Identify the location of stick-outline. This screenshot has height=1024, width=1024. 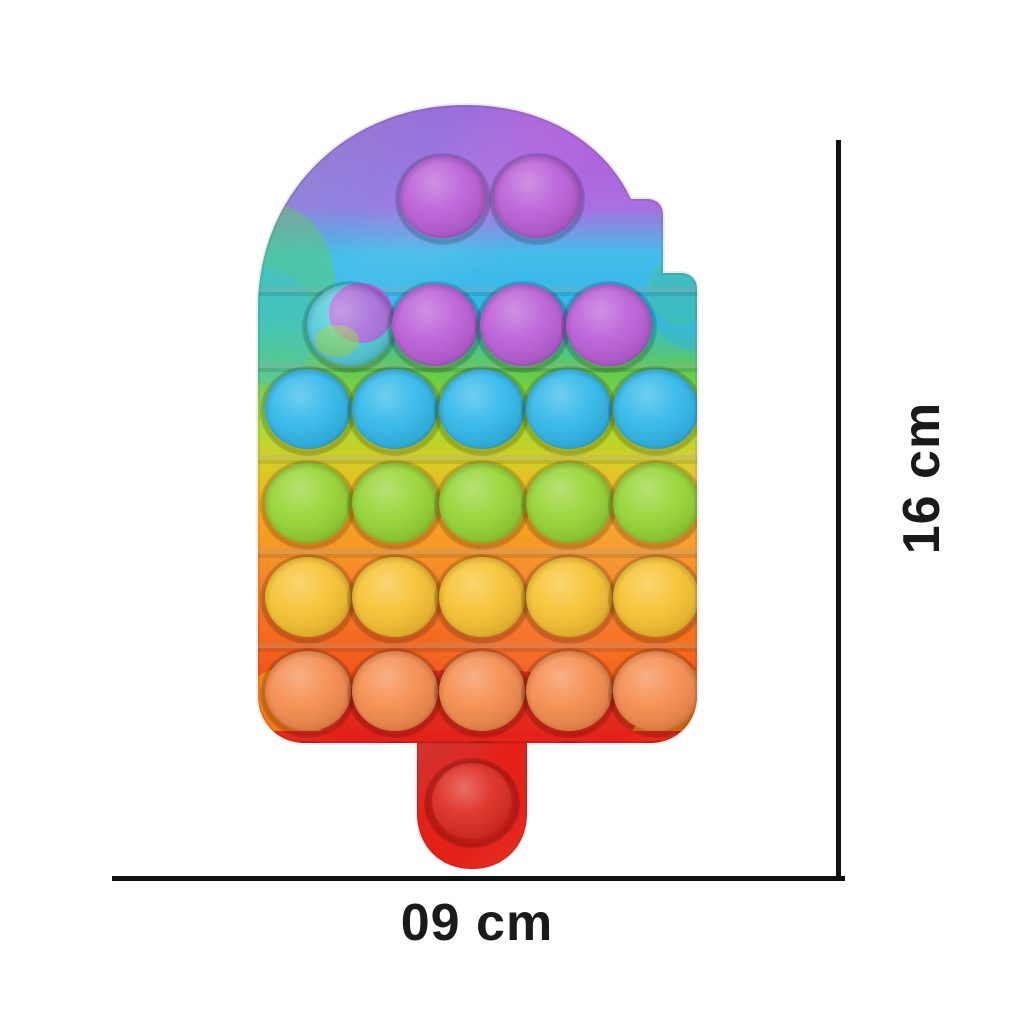
(472, 806).